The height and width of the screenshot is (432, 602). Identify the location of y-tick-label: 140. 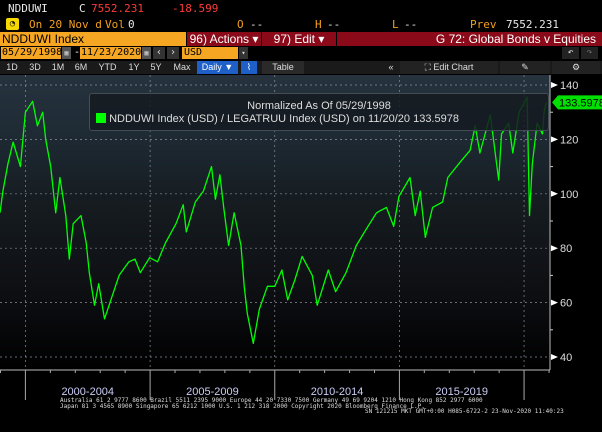
(569, 86).